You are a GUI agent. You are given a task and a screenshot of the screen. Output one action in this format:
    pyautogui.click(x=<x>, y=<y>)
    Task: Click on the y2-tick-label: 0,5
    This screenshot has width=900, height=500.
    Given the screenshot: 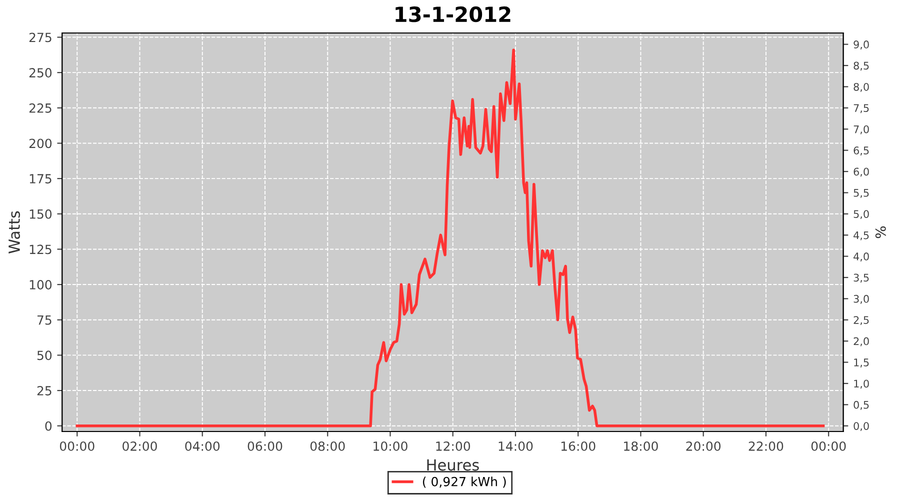 What is the action you would take?
    pyautogui.click(x=861, y=405)
    